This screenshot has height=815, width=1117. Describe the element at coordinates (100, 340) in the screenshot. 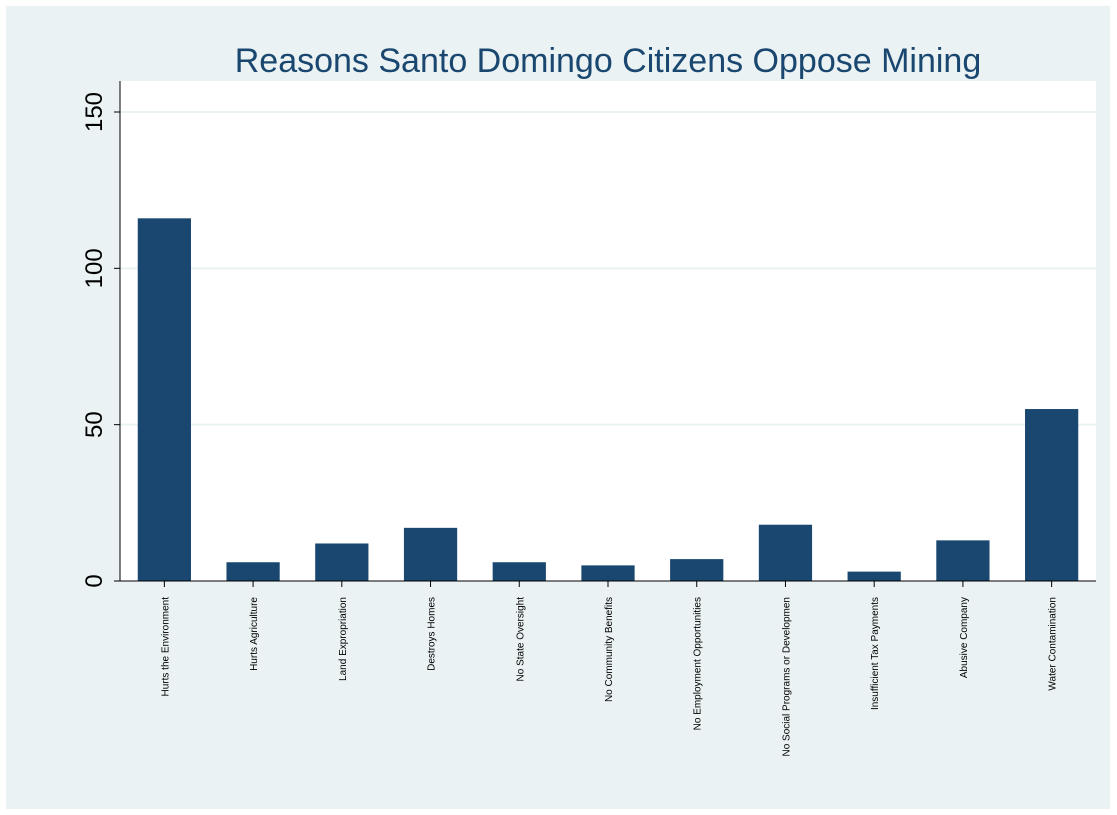

I see `y-ticks: 0 50 100 150` at that location.